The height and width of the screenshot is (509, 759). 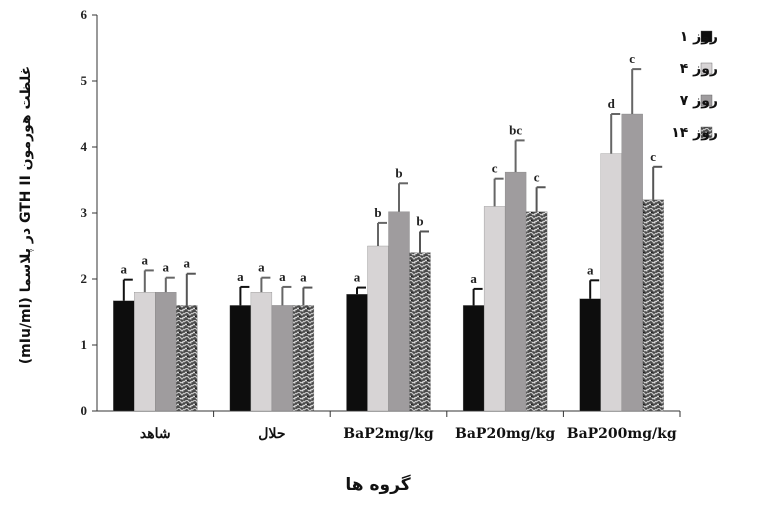 What do you see at coordinates (84, 146) in the screenshot?
I see `y-tick-label: 4` at bounding box center [84, 146].